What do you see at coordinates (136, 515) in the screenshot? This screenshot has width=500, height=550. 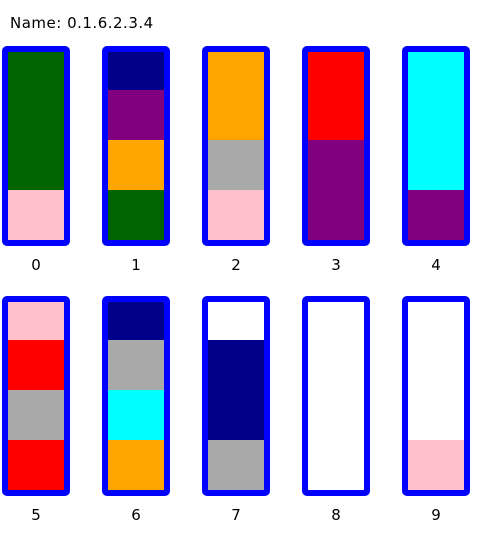 I see `tube-label: 6` at bounding box center [136, 515].